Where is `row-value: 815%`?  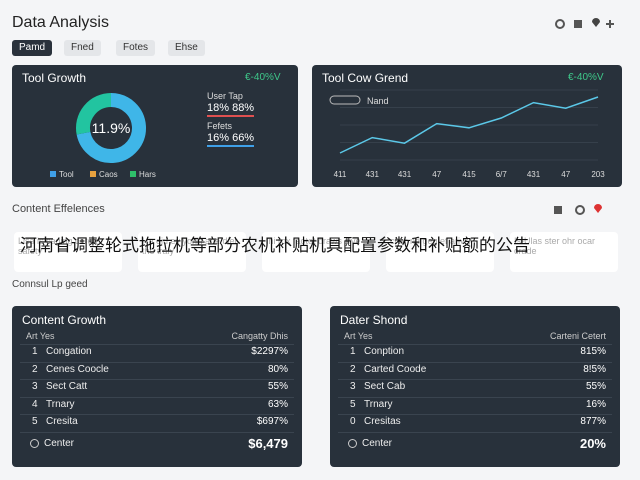 row-value: 815% is located at coordinates (593, 351).